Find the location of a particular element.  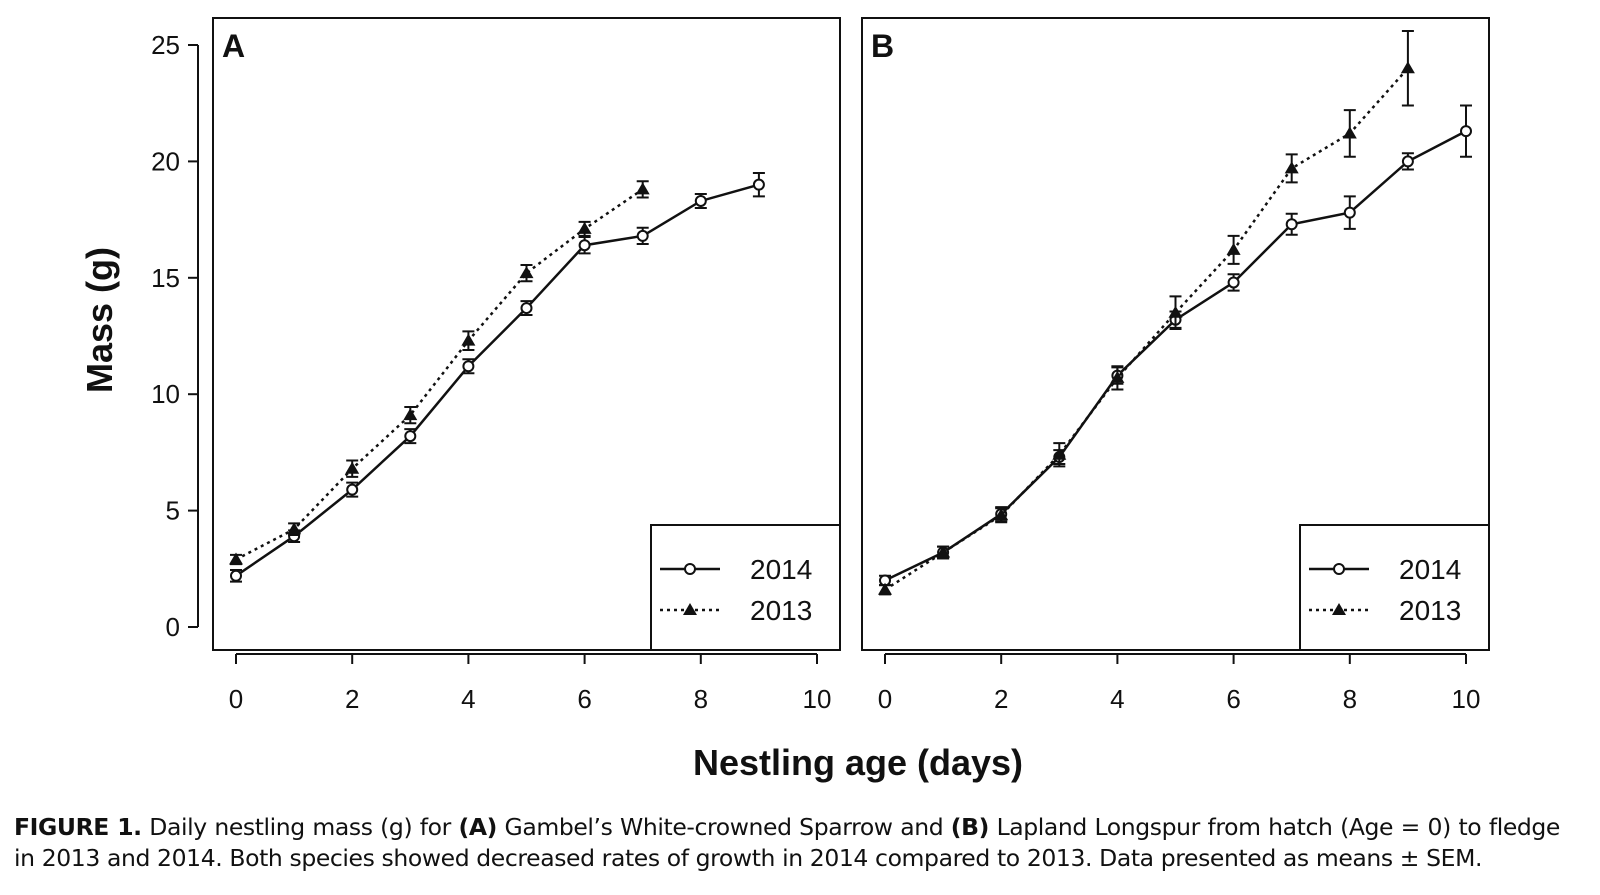

caption-part: Gambel’s White-crowned Sparrow and is located at coordinates (723, 827).